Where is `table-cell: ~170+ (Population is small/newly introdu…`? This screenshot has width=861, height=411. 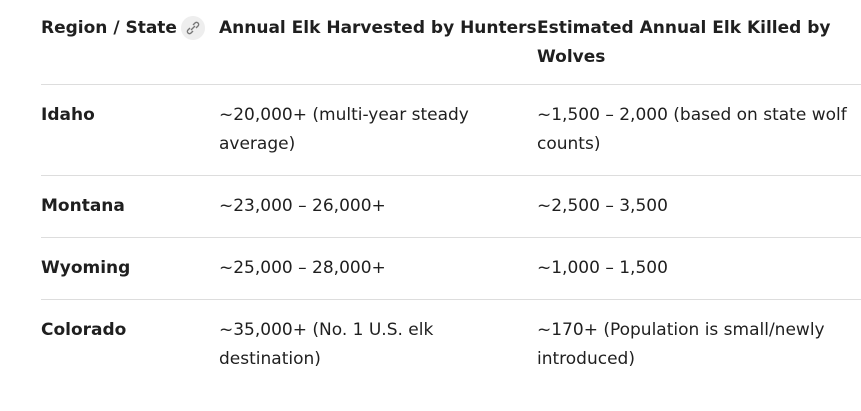
table-cell: ~170+ (Population is small/newly introdu… is located at coordinates (681, 344).